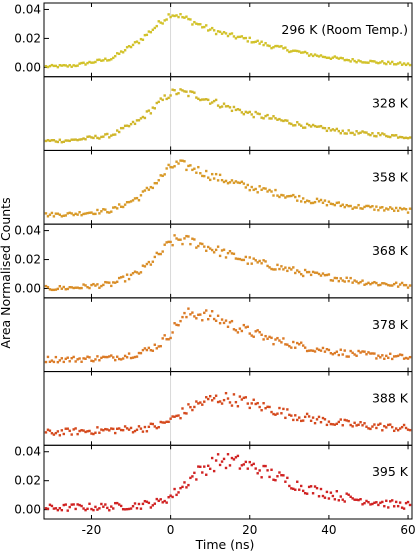 This screenshot has width=415, height=554. I want to click on y-tick-label: 0.04, so click(27, 9).